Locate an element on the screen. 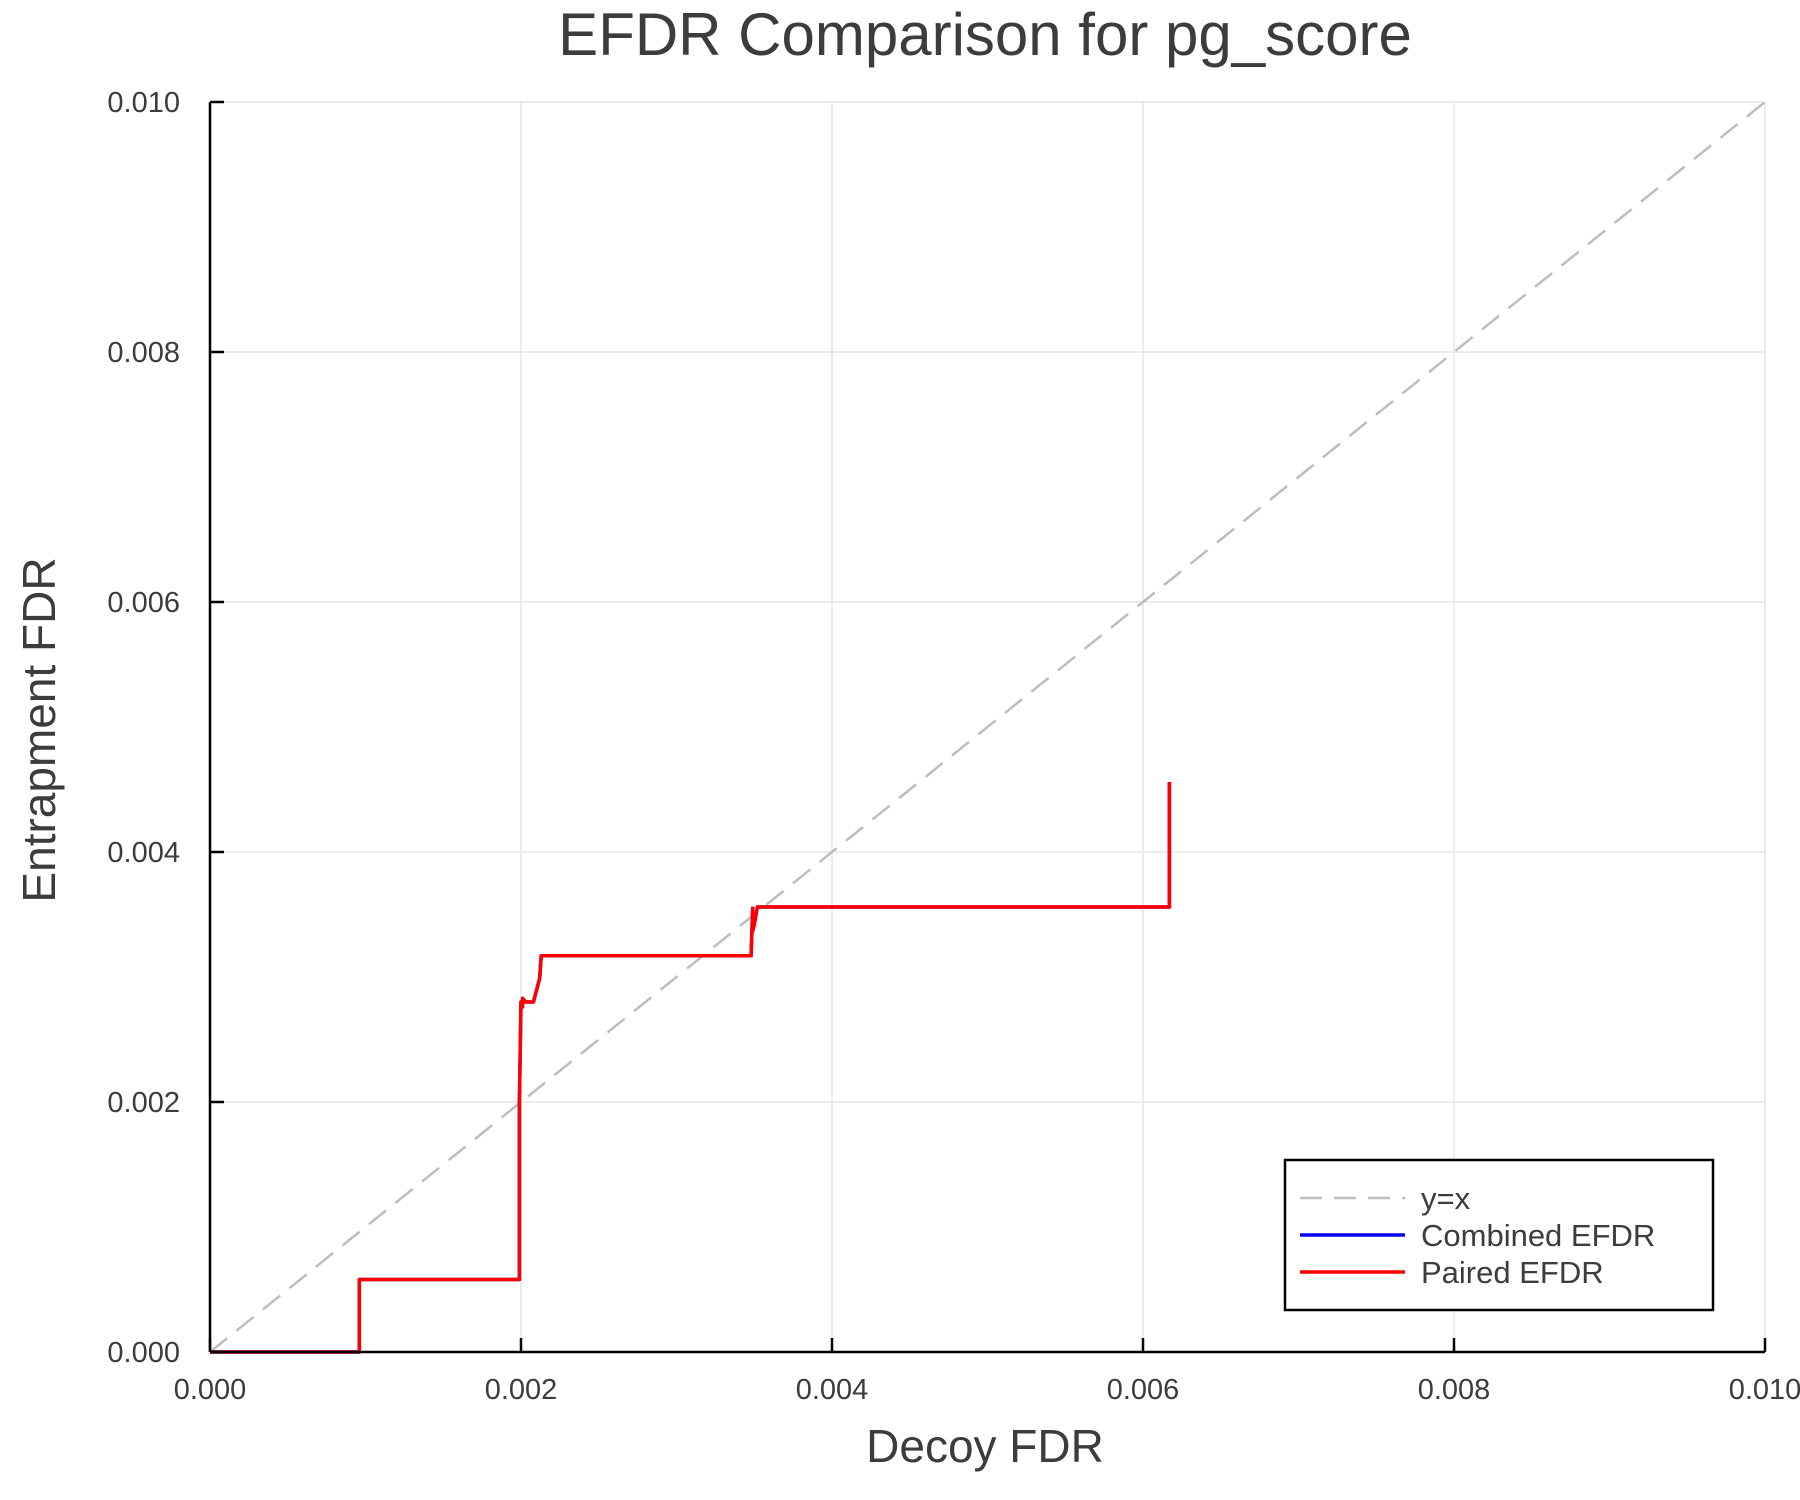  y-tick-label: 0.000 is located at coordinates (143, 1353).